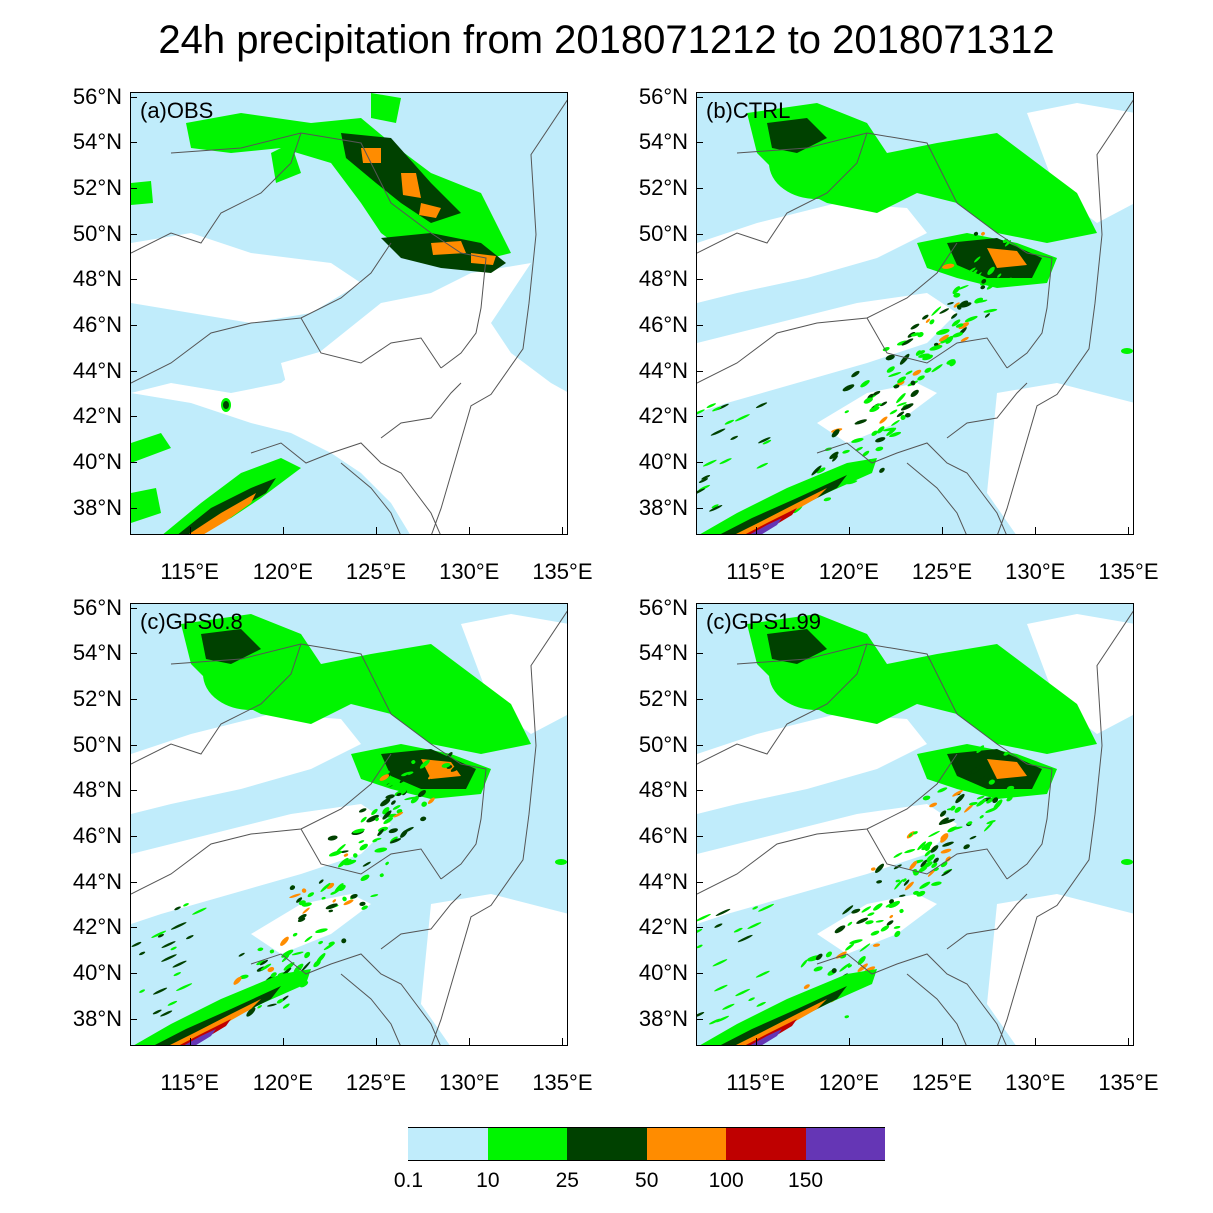 This screenshot has height=1213, width=1213. I want to click on lat-tick-label: 38°N, so click(97, 507).